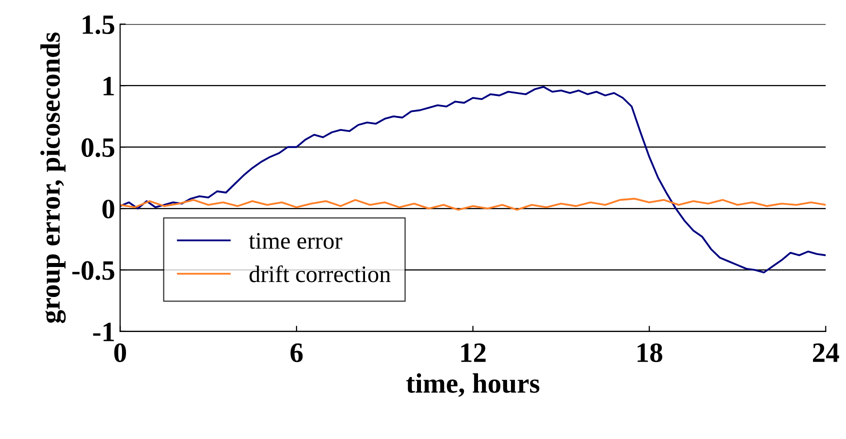 The width and height of the screenshot is (846, 439). What do you see at coordinates (826, 352) in the screenshot?
I see `x-tick-label: 24` at bounding box center [826, 352].